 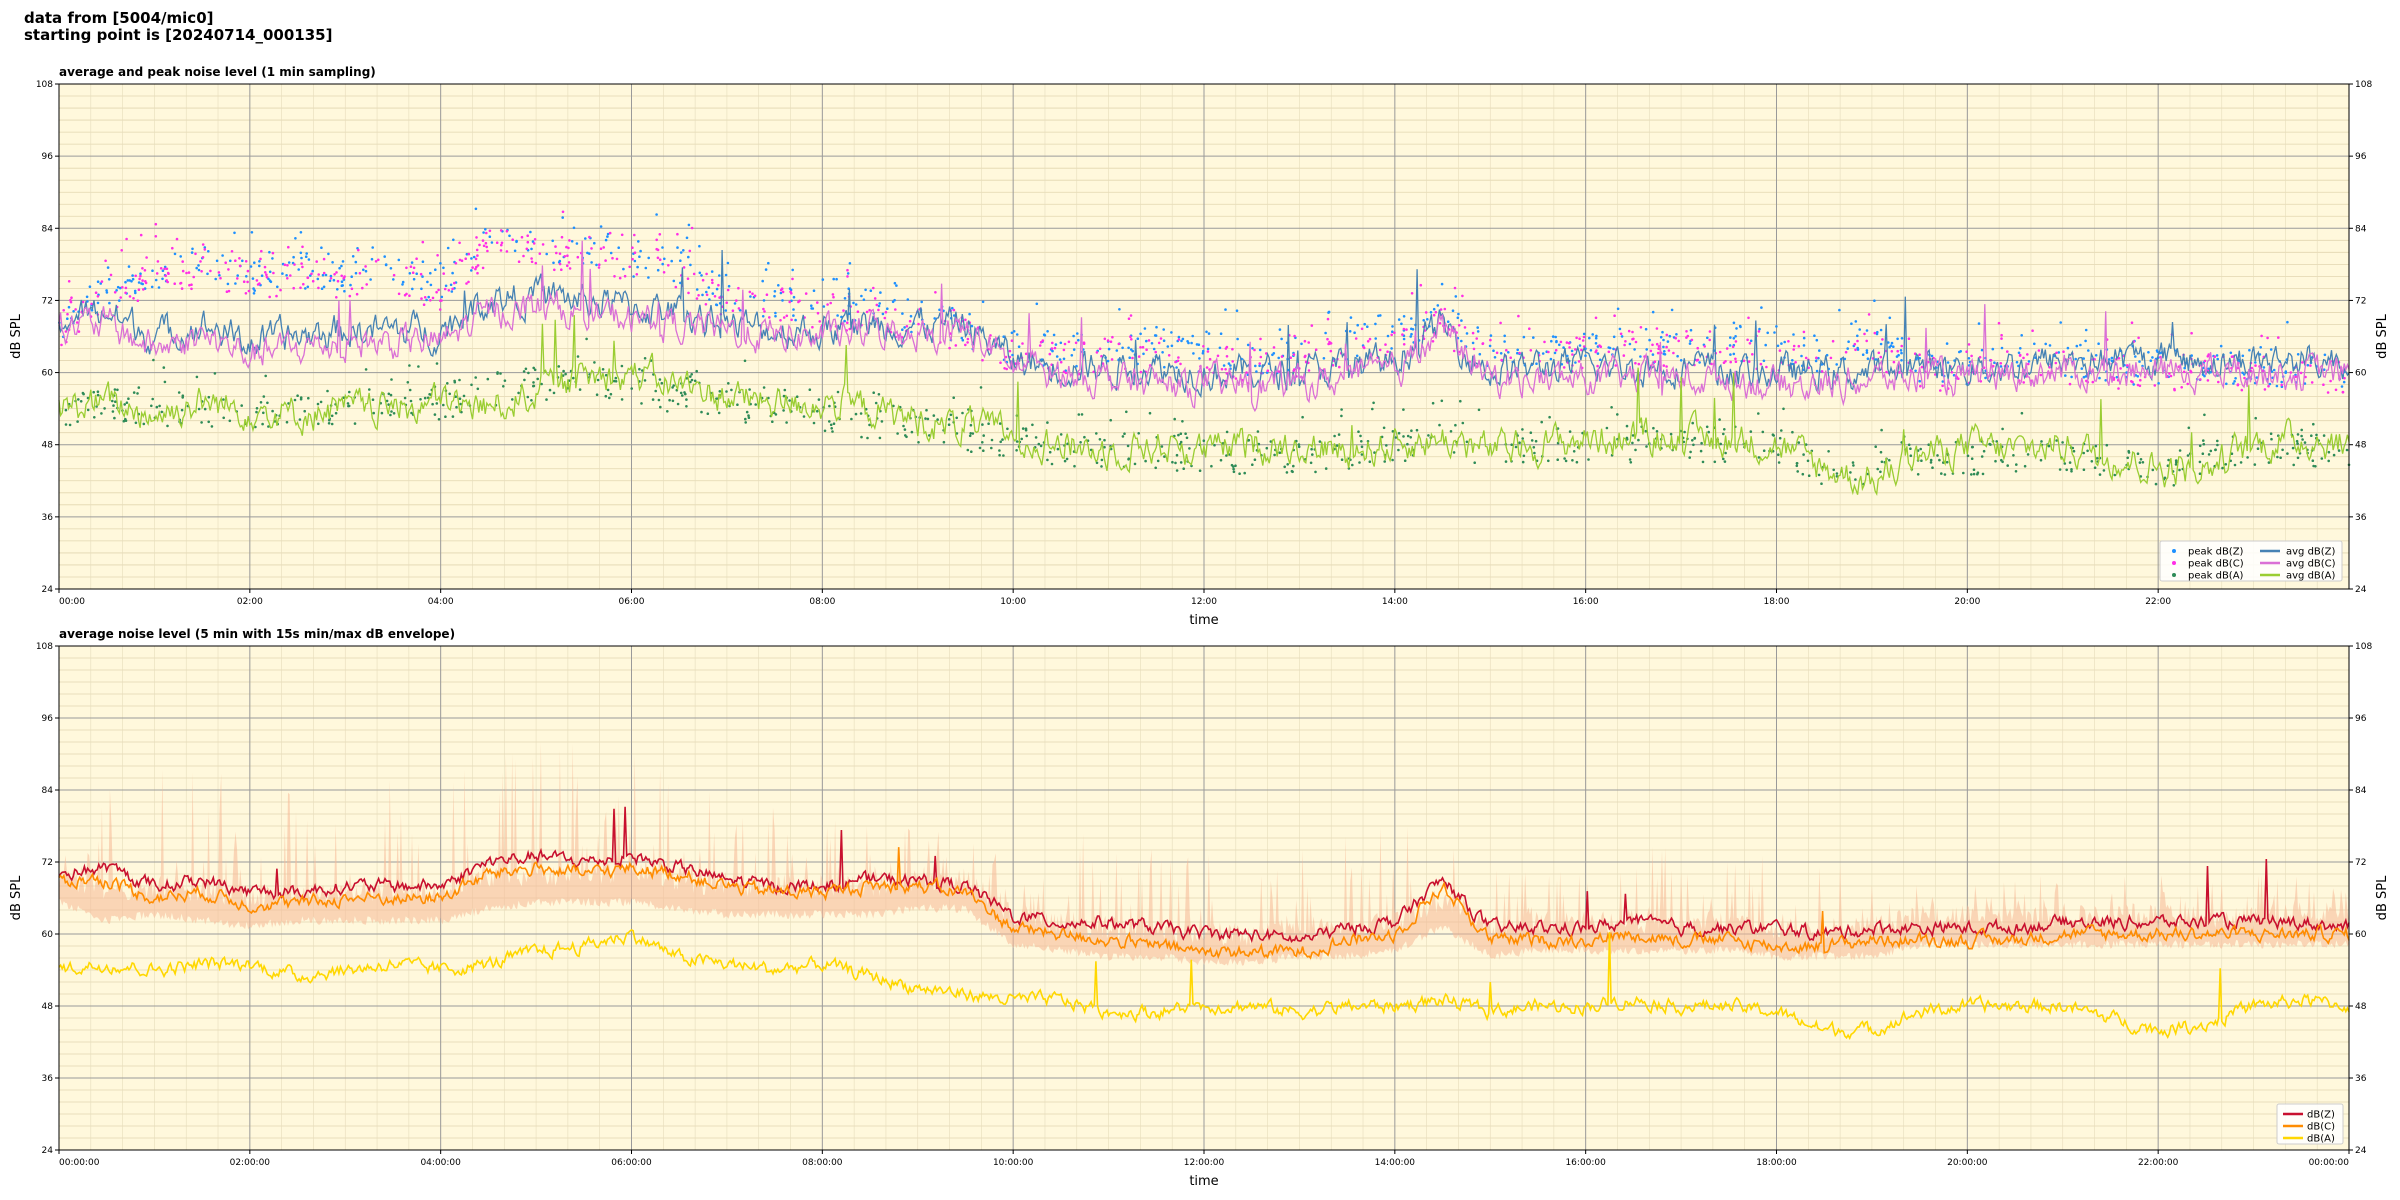 I want to click on legend-marker, so click(x=2174, y=551).